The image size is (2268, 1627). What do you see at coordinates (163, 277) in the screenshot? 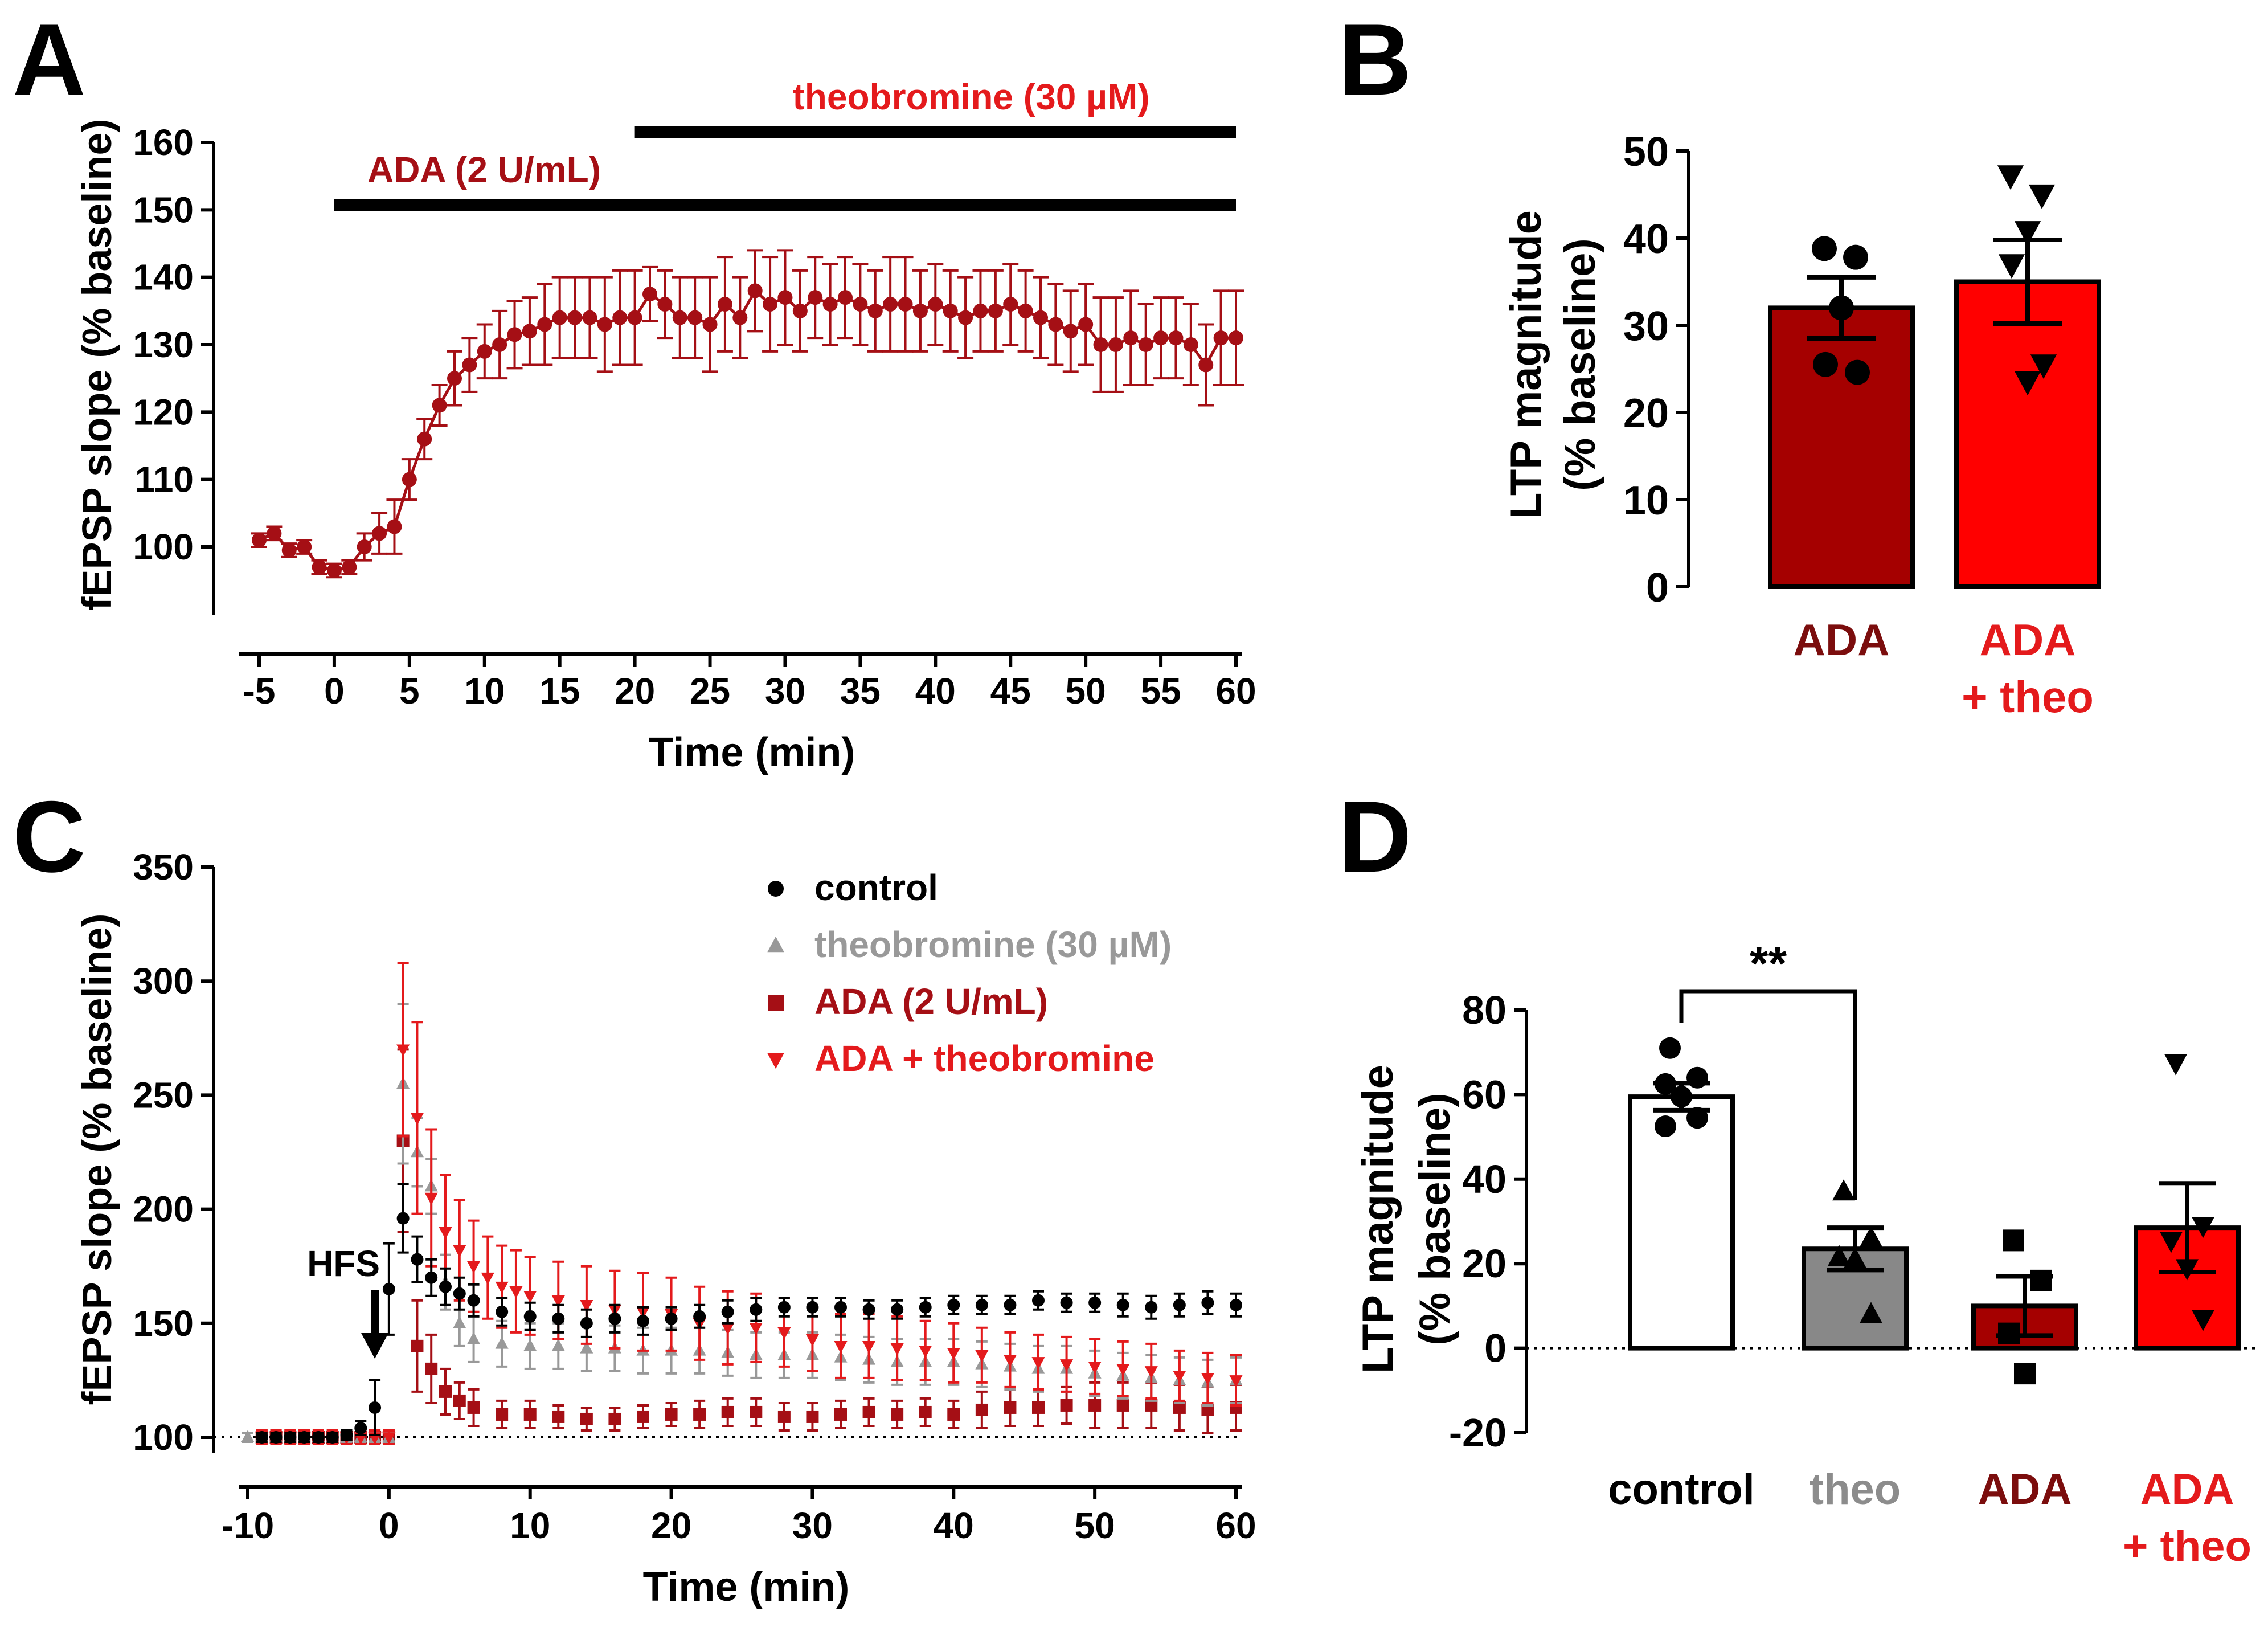
I see `y-tick-label: 140` at bounding box center [163, 277].